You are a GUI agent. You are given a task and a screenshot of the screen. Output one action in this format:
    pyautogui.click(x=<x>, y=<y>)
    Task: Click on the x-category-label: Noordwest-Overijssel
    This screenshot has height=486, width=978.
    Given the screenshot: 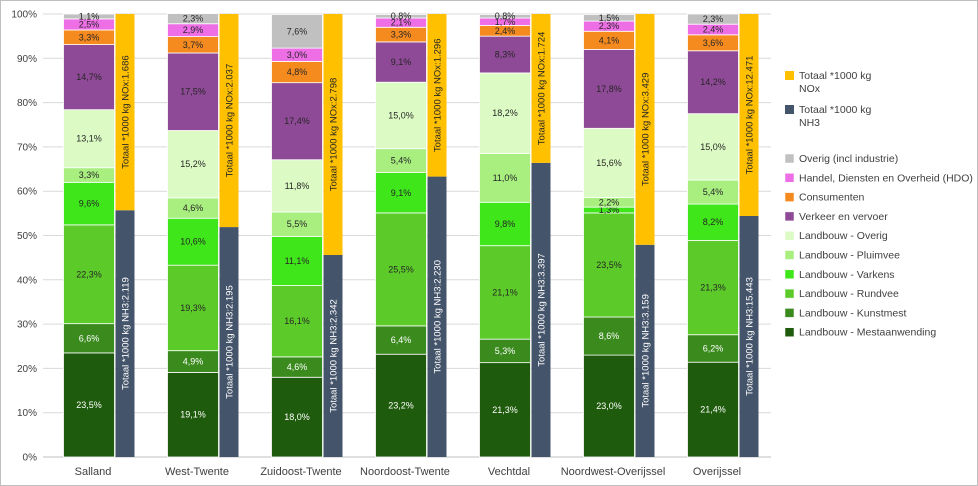 What is the action you would take?
    pyautogui.click(x=613, y=472)
    